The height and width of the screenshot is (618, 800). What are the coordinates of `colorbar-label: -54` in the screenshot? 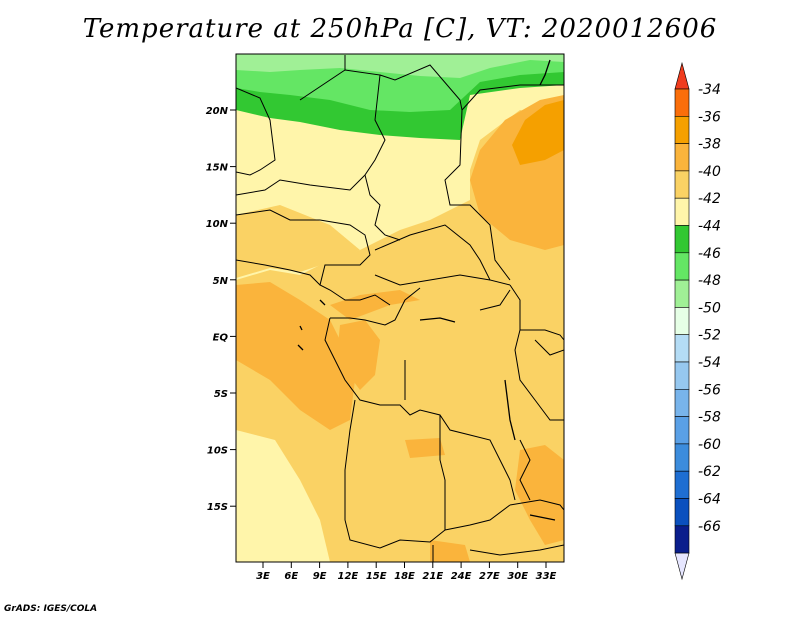 It's located at (709, 363).